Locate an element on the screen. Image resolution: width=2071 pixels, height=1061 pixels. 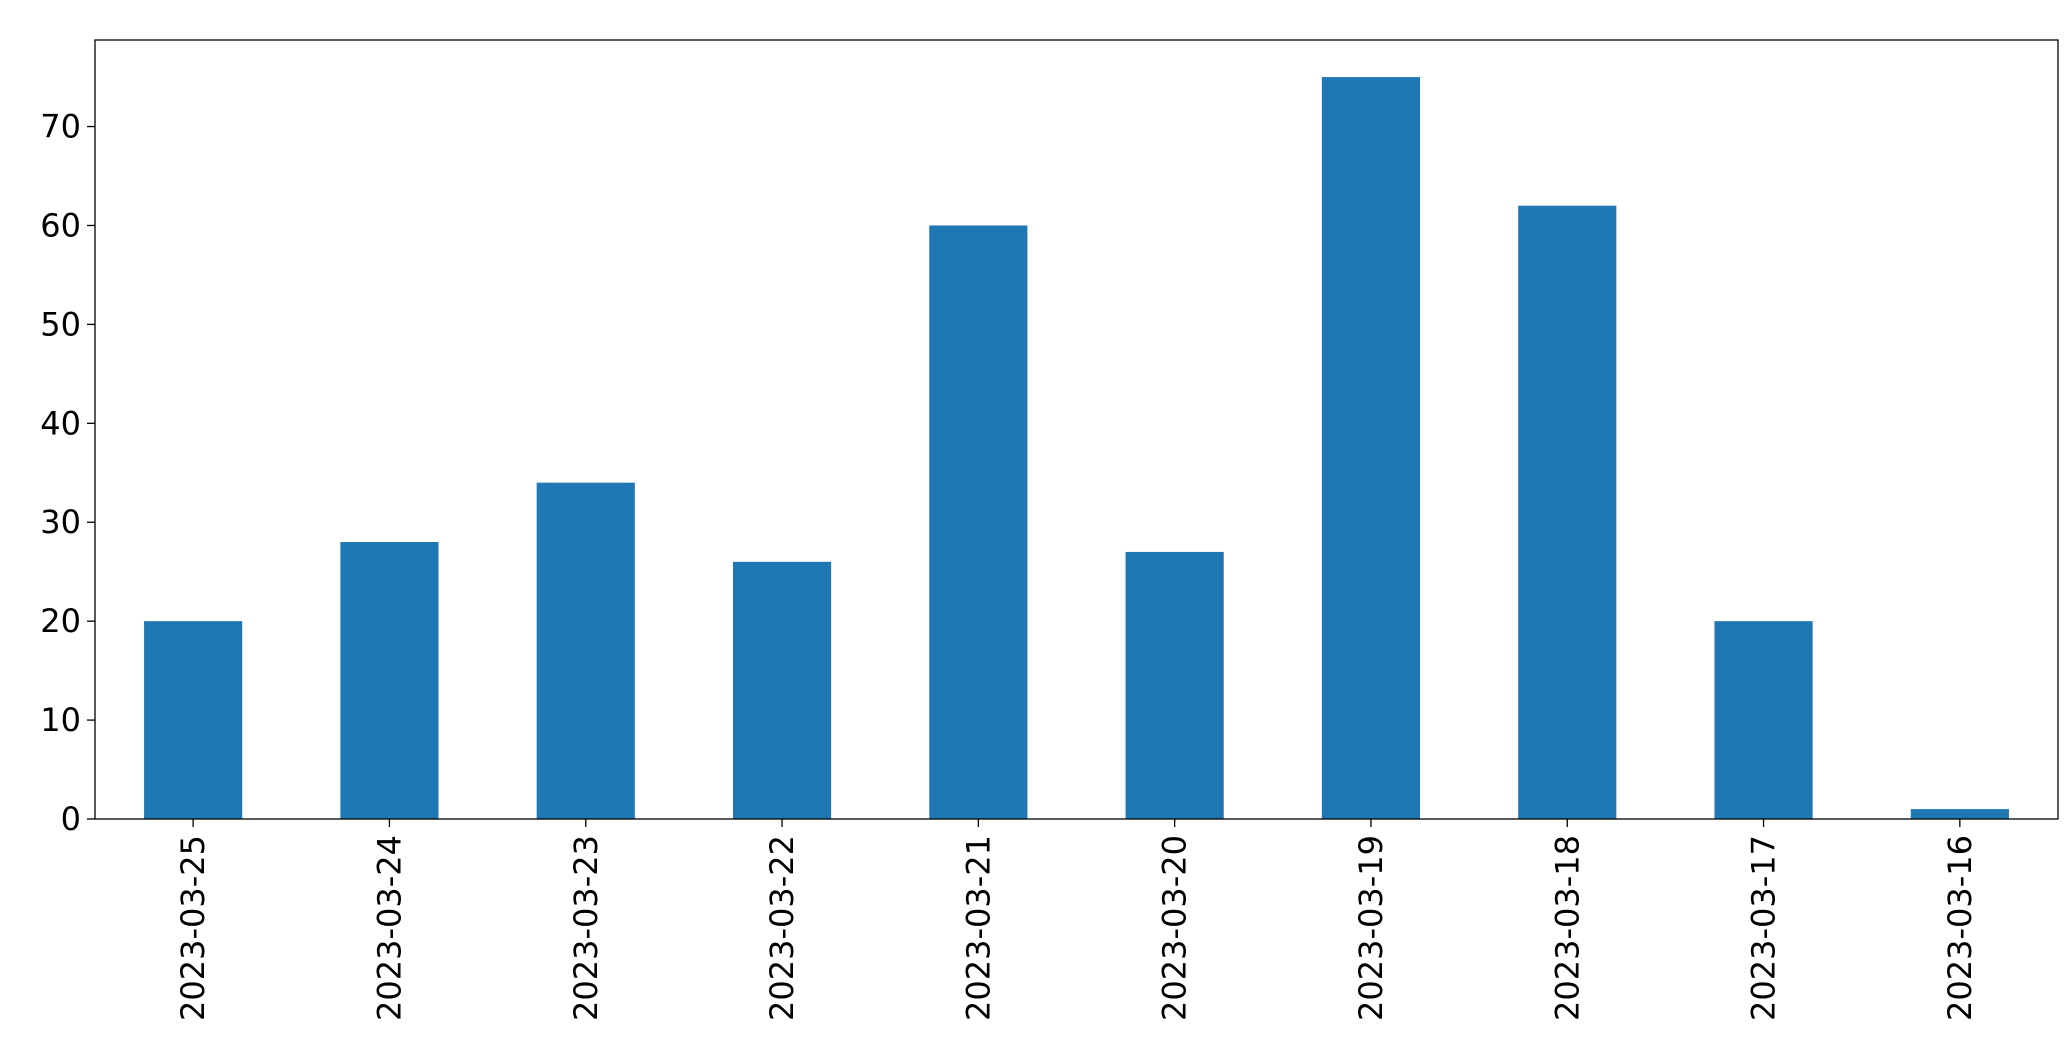
x-tick-label: 2023-03-17 is located at coordinates (1764, 928).